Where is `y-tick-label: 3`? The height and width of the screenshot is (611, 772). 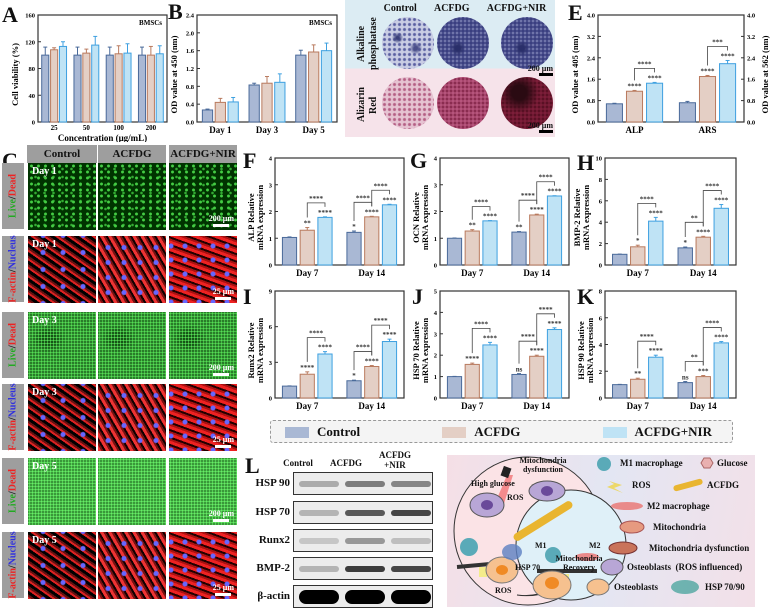 y-tick-label: 3 is located at coordinates (271, 363).